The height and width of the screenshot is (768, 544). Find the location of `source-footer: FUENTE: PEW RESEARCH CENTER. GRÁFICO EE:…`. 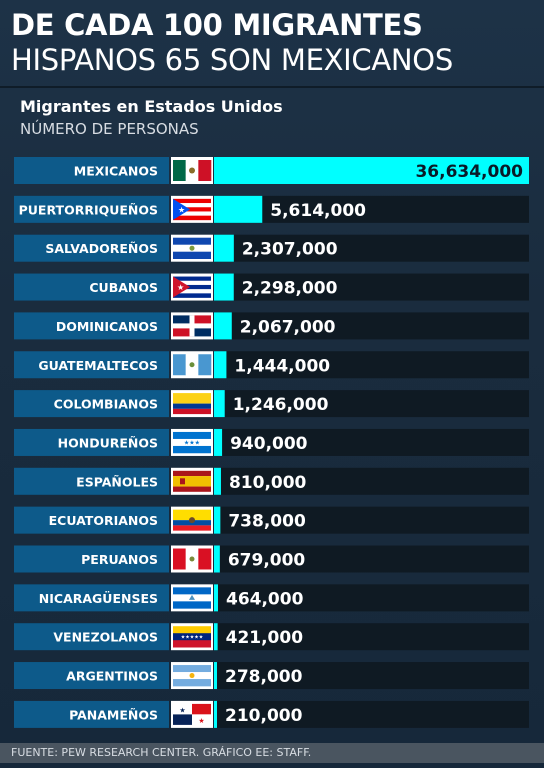

source-footer: FUENTE: PEW RESEARCH CENTER. GRÁFICO EE:… is located at coordinates (272, 753).